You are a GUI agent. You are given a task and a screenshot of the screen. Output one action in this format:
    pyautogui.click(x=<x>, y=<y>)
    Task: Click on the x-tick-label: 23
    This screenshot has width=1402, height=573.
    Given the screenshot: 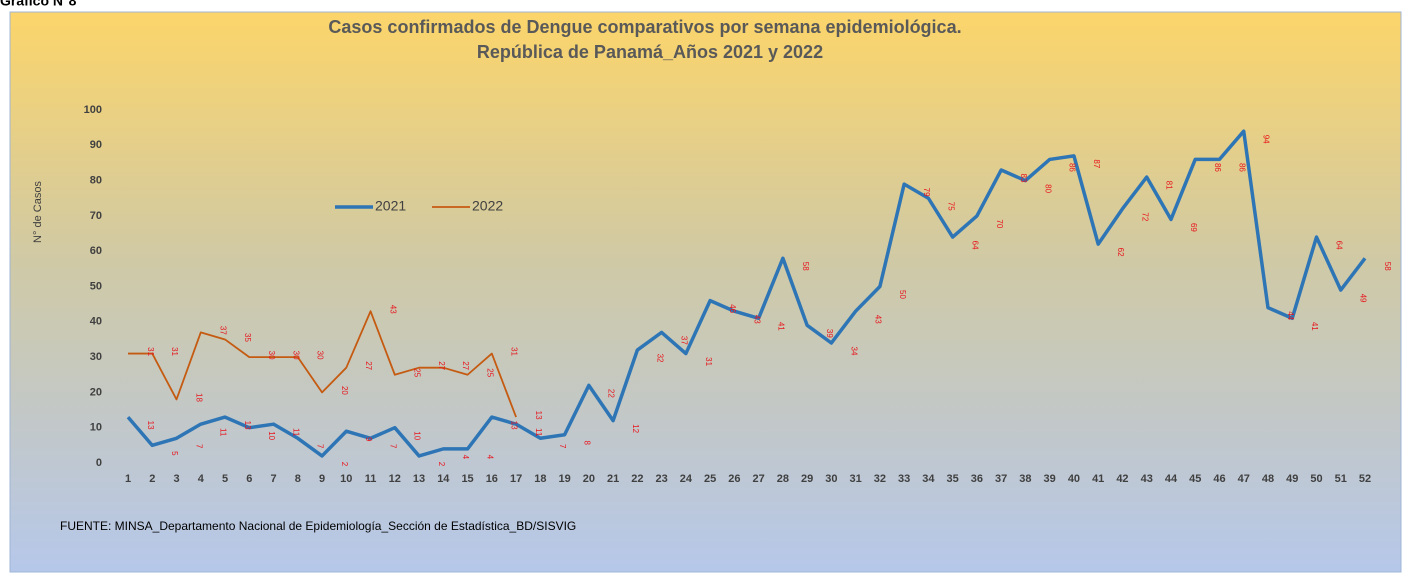 What is the action you would take?
    pyautogui.click(x=661, y=479)
    